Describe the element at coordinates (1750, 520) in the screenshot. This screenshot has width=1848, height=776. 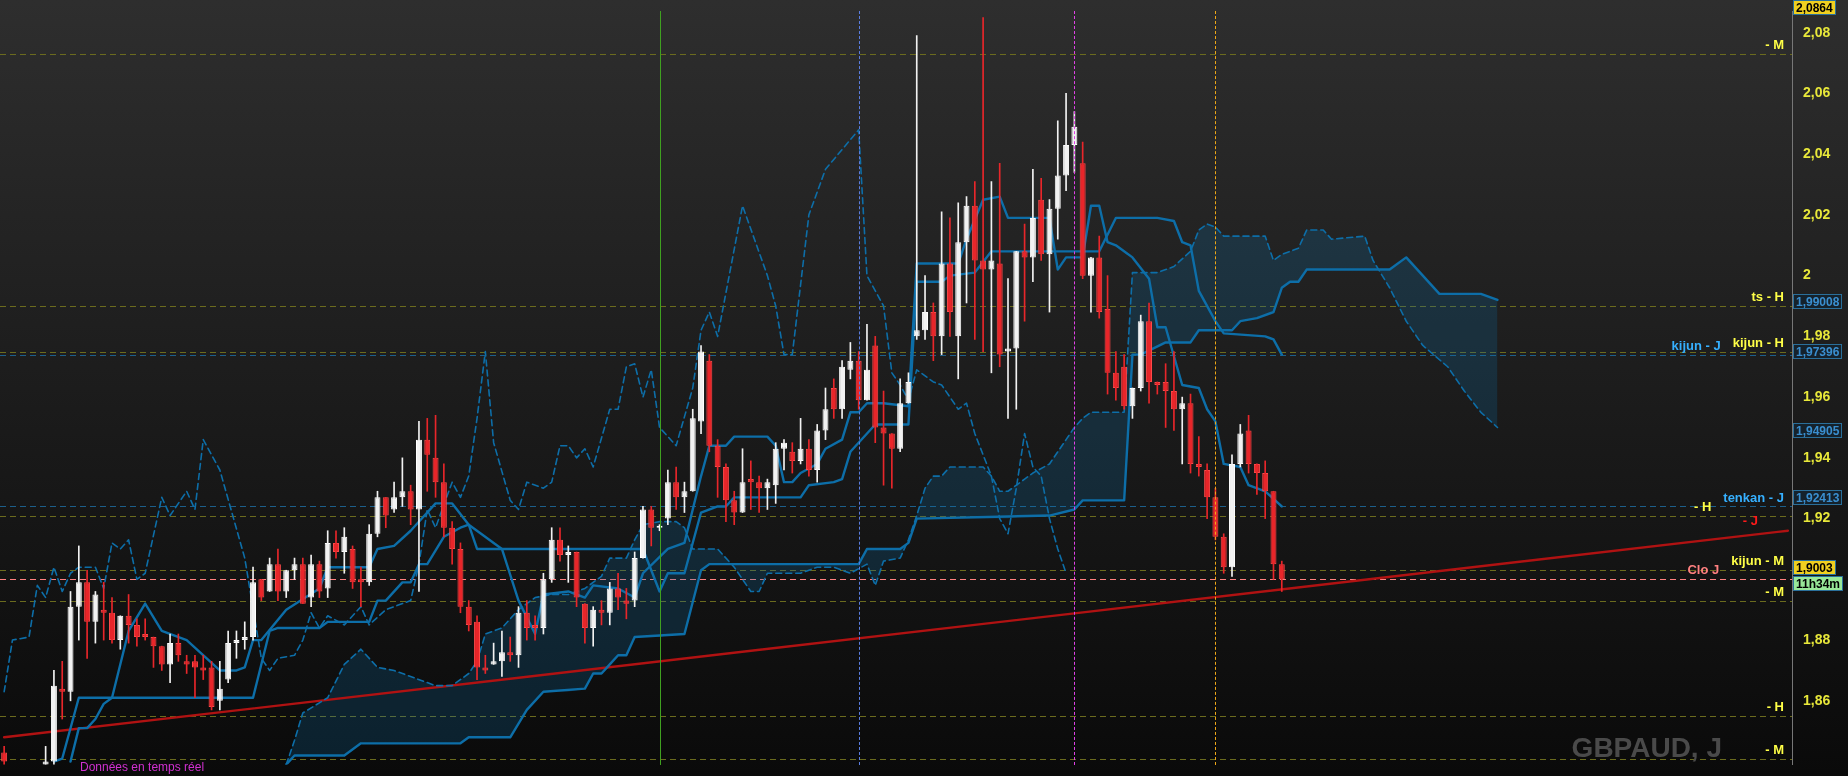
I see `series-label: - J` at that location.